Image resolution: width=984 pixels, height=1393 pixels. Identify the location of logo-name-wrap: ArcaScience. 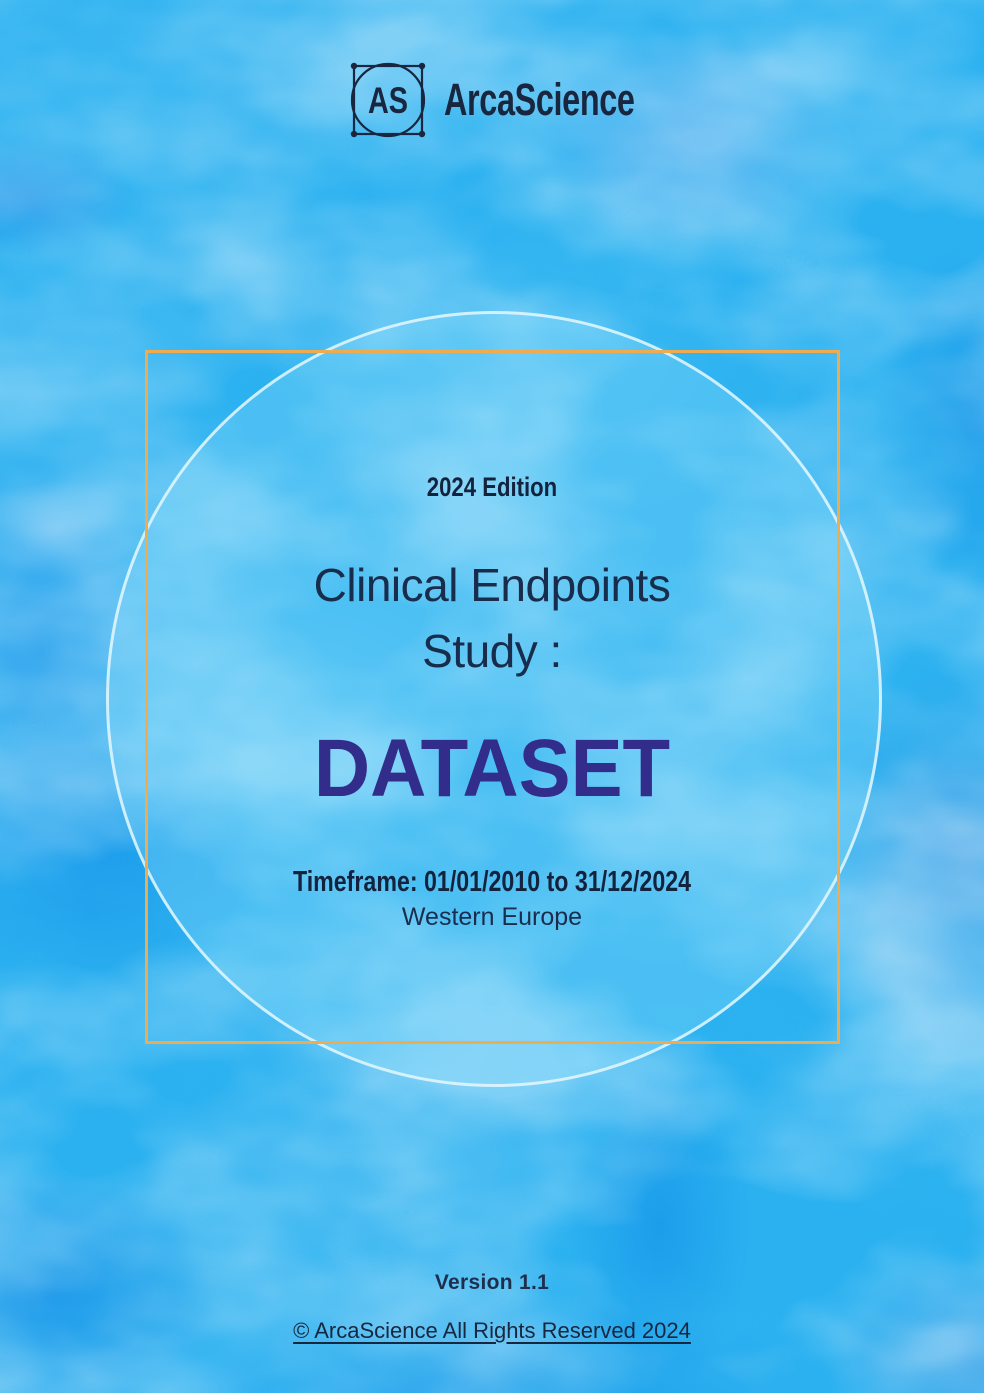
(540, 100).